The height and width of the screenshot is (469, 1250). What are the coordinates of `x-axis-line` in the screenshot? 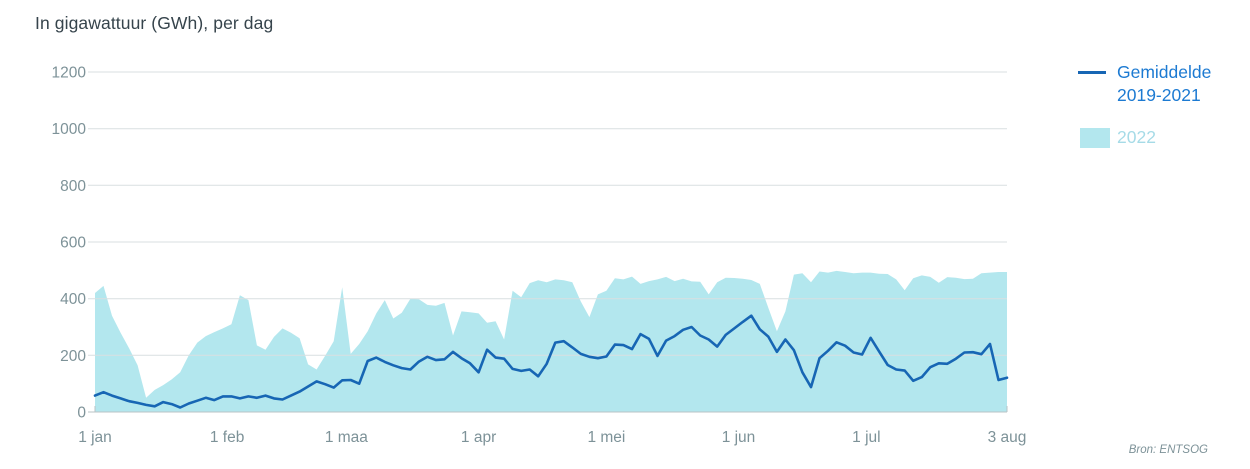 It's located at (548, 409).